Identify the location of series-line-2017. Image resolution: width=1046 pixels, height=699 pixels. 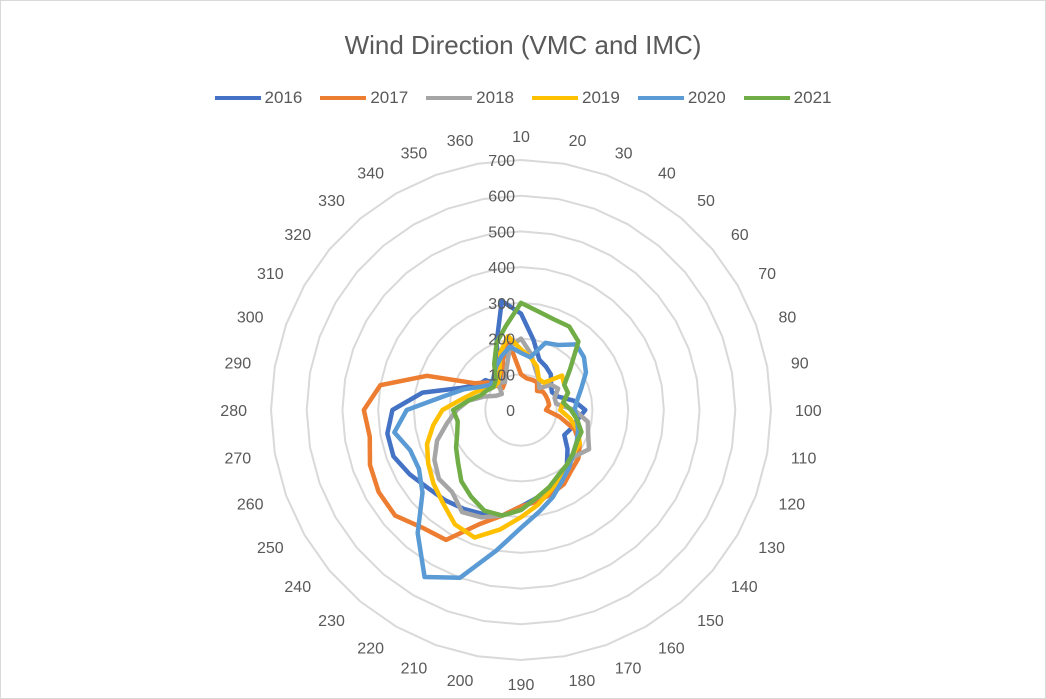
(472, 441).